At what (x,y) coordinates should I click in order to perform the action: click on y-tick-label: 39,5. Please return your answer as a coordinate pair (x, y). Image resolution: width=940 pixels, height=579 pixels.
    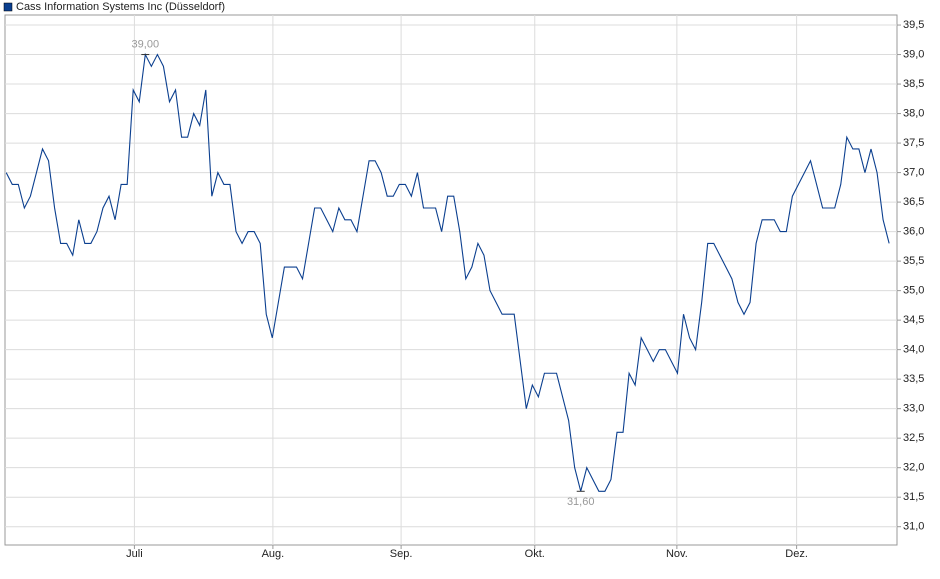
    Looking at the image, I should click on (913, 25).